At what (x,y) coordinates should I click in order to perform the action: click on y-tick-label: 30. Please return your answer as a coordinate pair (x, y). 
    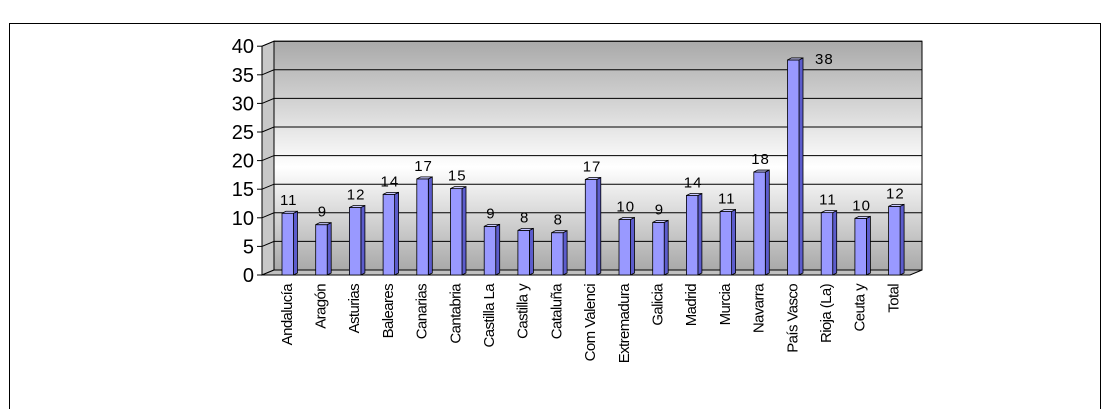
    Looking at the image, I should click on (243, 104).